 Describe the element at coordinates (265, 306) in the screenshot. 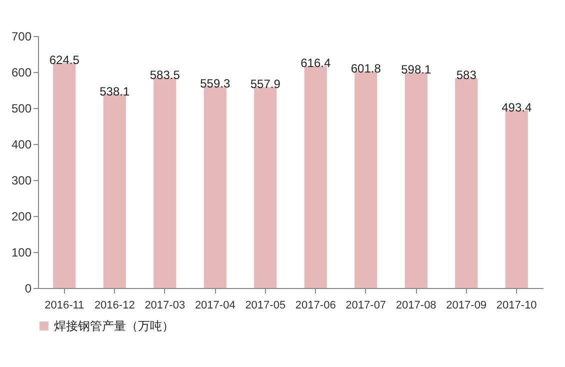

I see `x-tick-label: 2017-05` at that location.